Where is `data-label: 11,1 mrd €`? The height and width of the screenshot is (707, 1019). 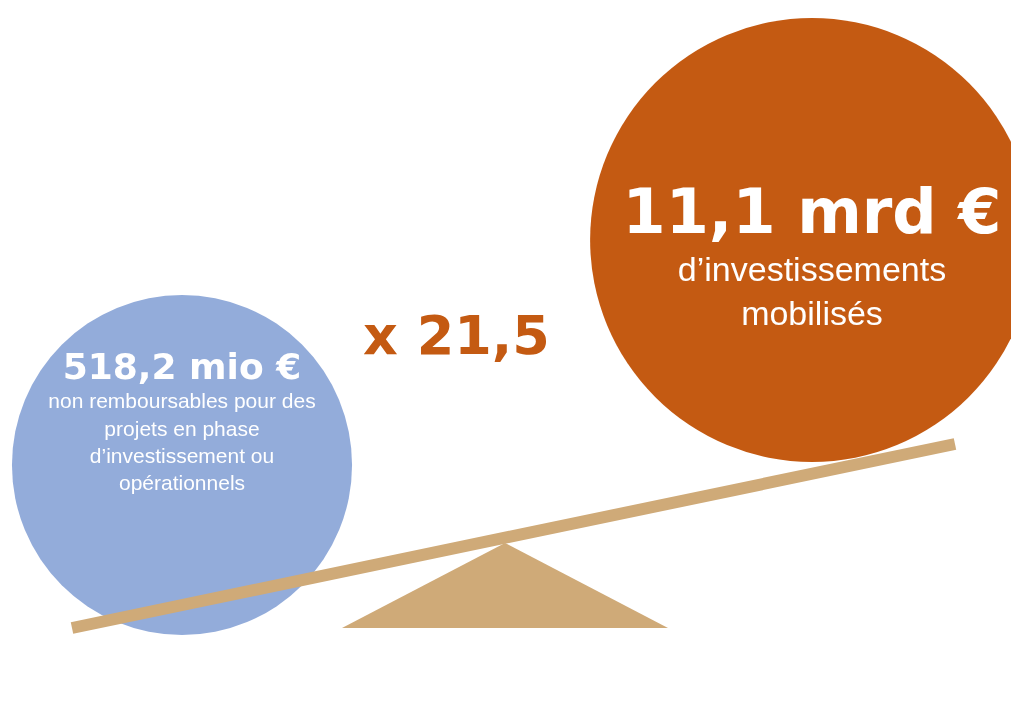 data-label: 11,1 mrd € is located at coordinates (812, 211).